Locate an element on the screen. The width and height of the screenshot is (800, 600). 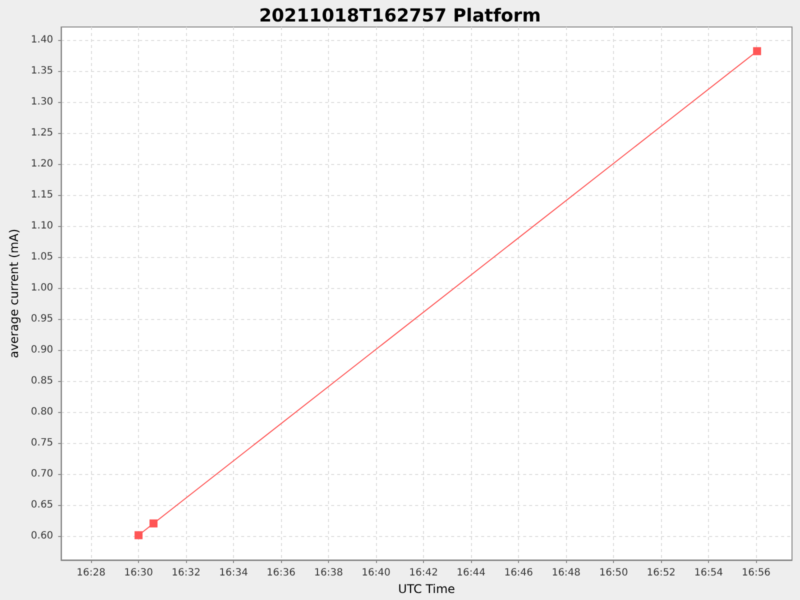
y-tick-label: 0.85 is located at coordinates (42, 380).